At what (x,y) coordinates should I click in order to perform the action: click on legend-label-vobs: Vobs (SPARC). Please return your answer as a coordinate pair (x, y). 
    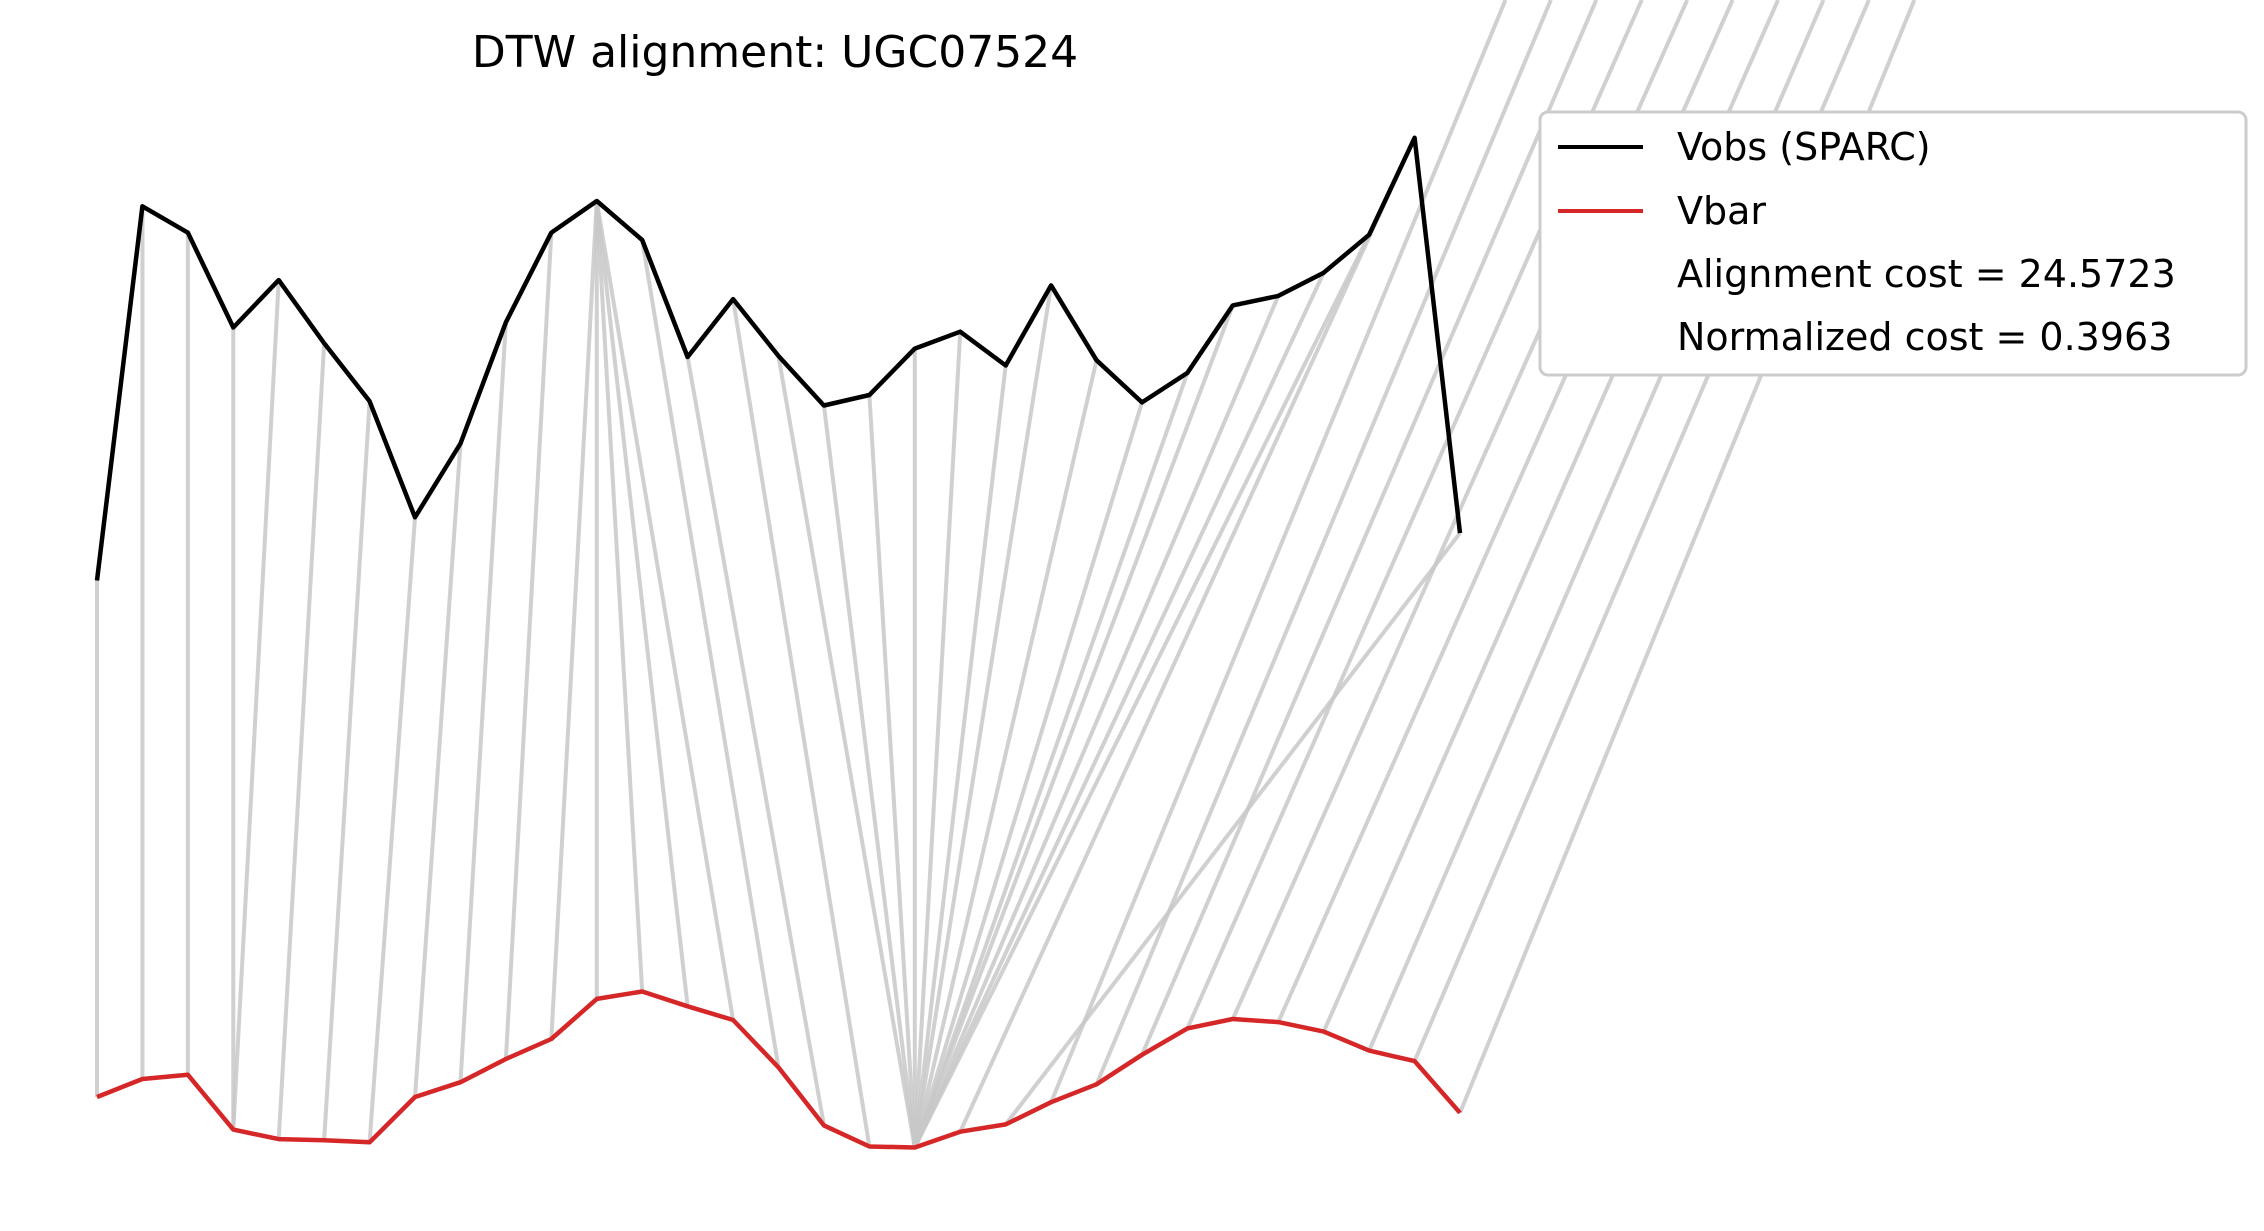
    Looking at the image, I should click on (1804, 147).